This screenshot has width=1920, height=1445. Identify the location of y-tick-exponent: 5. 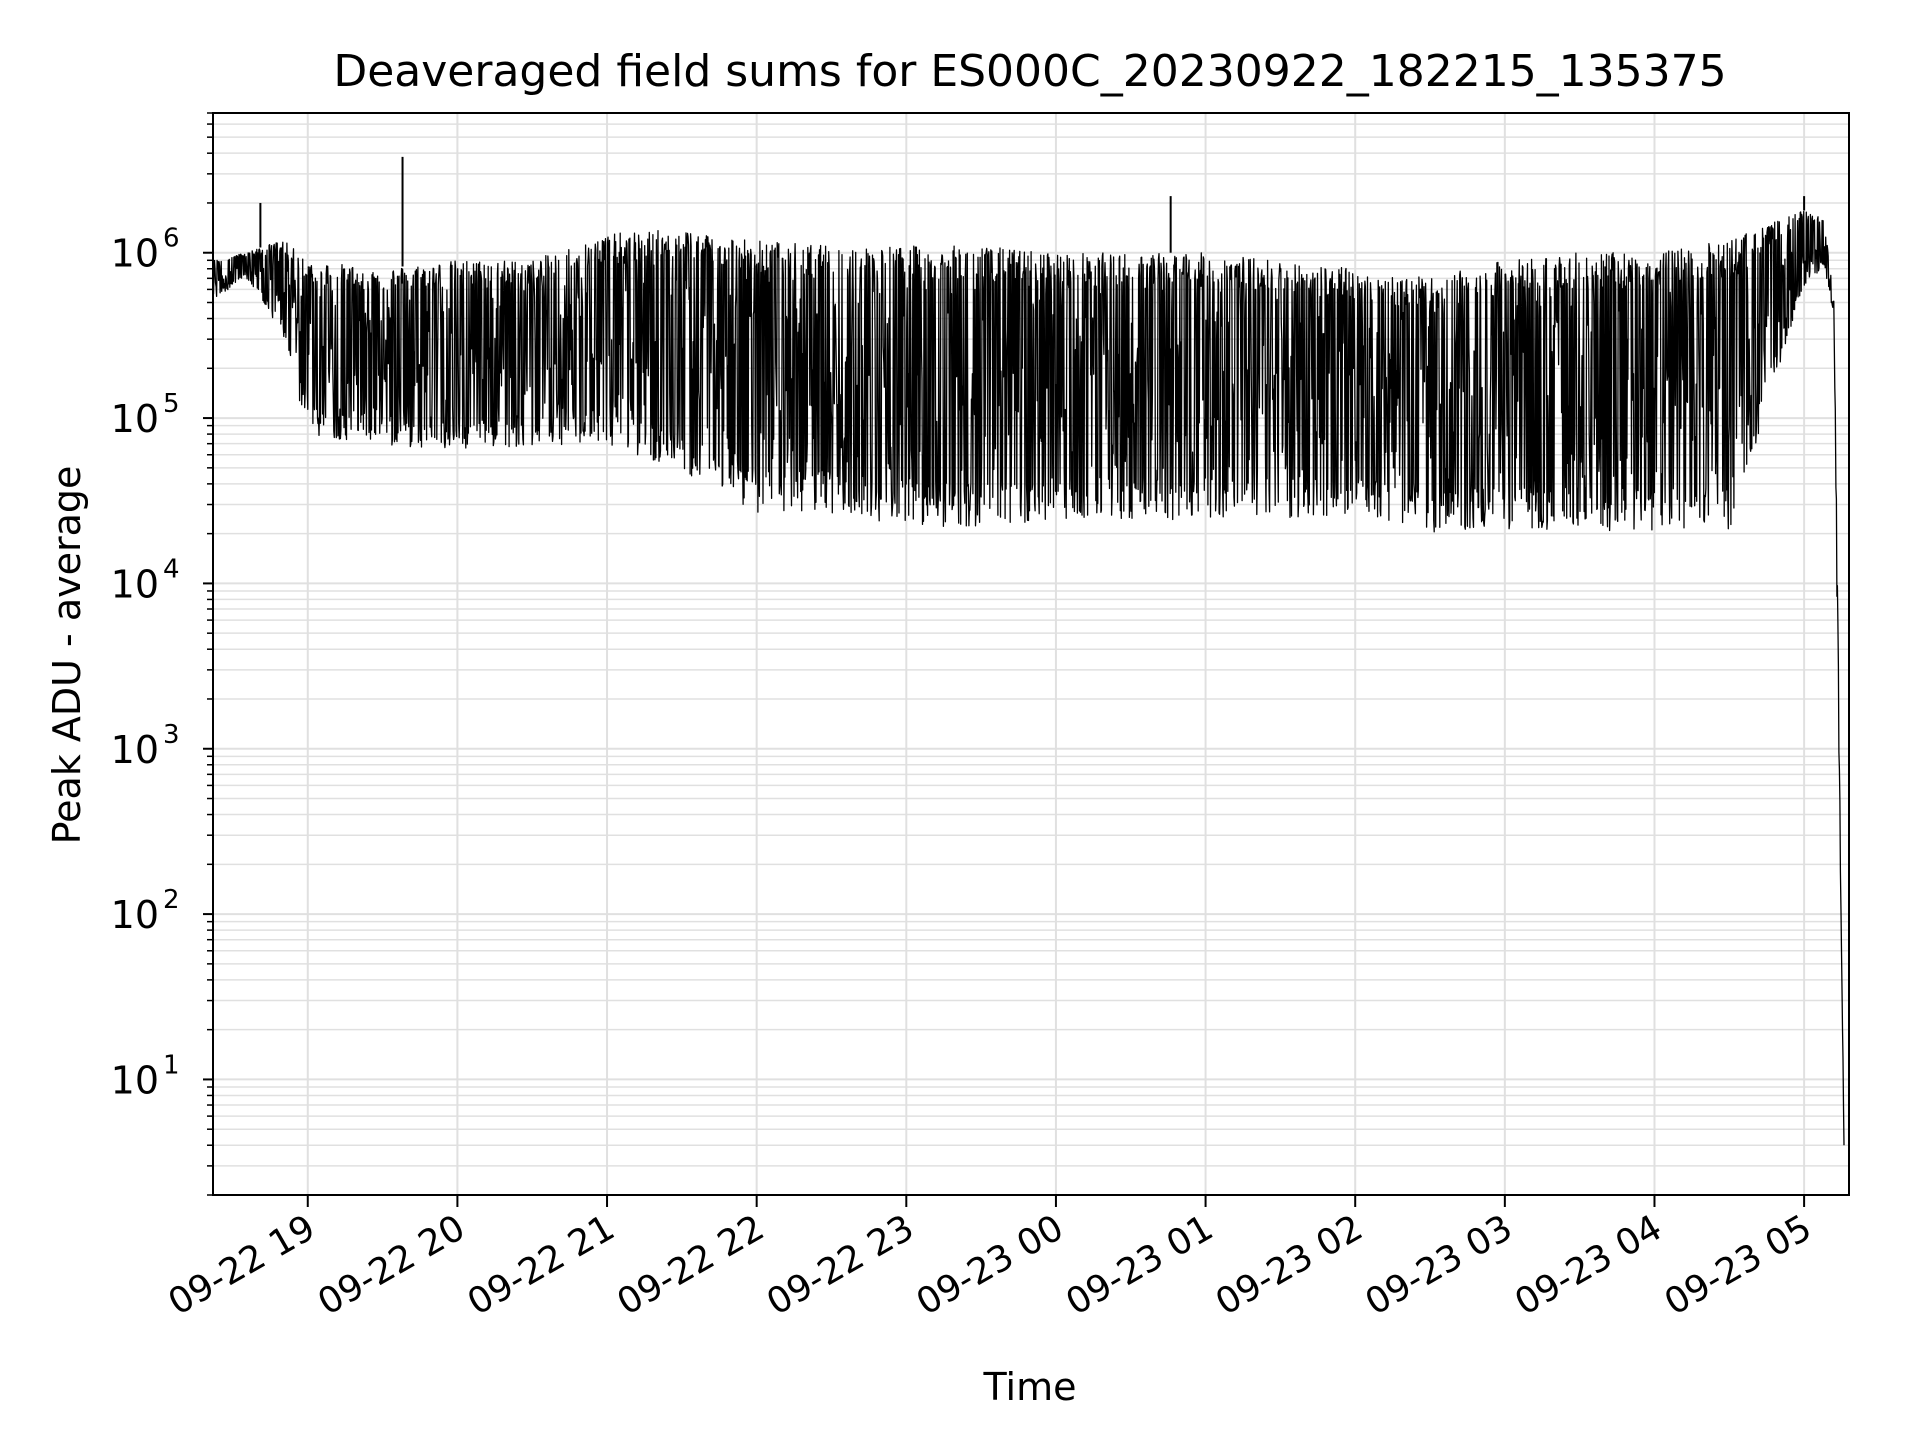
(171, 404).